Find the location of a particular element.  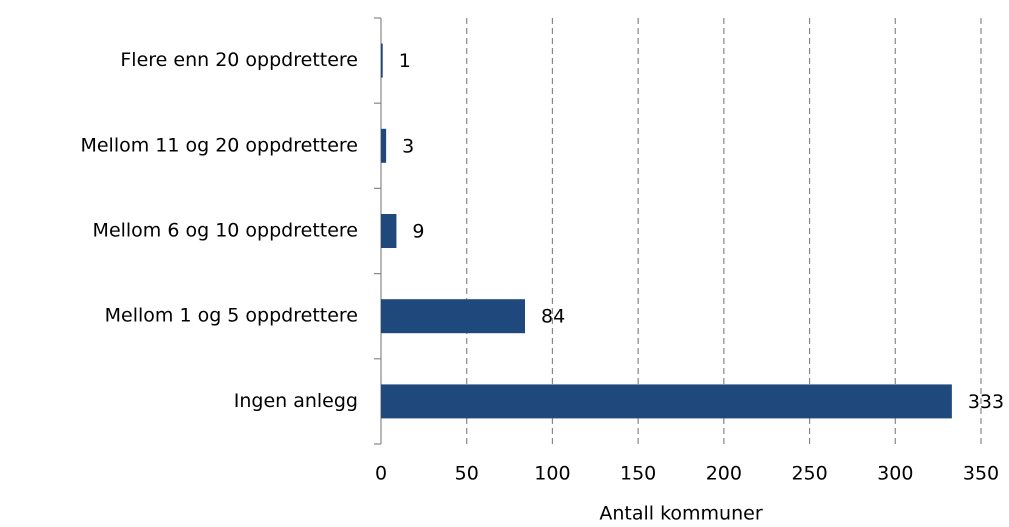

y-tick-label: Mellom 1 og 5 oppdrettere is located at coordinates (231, 316).